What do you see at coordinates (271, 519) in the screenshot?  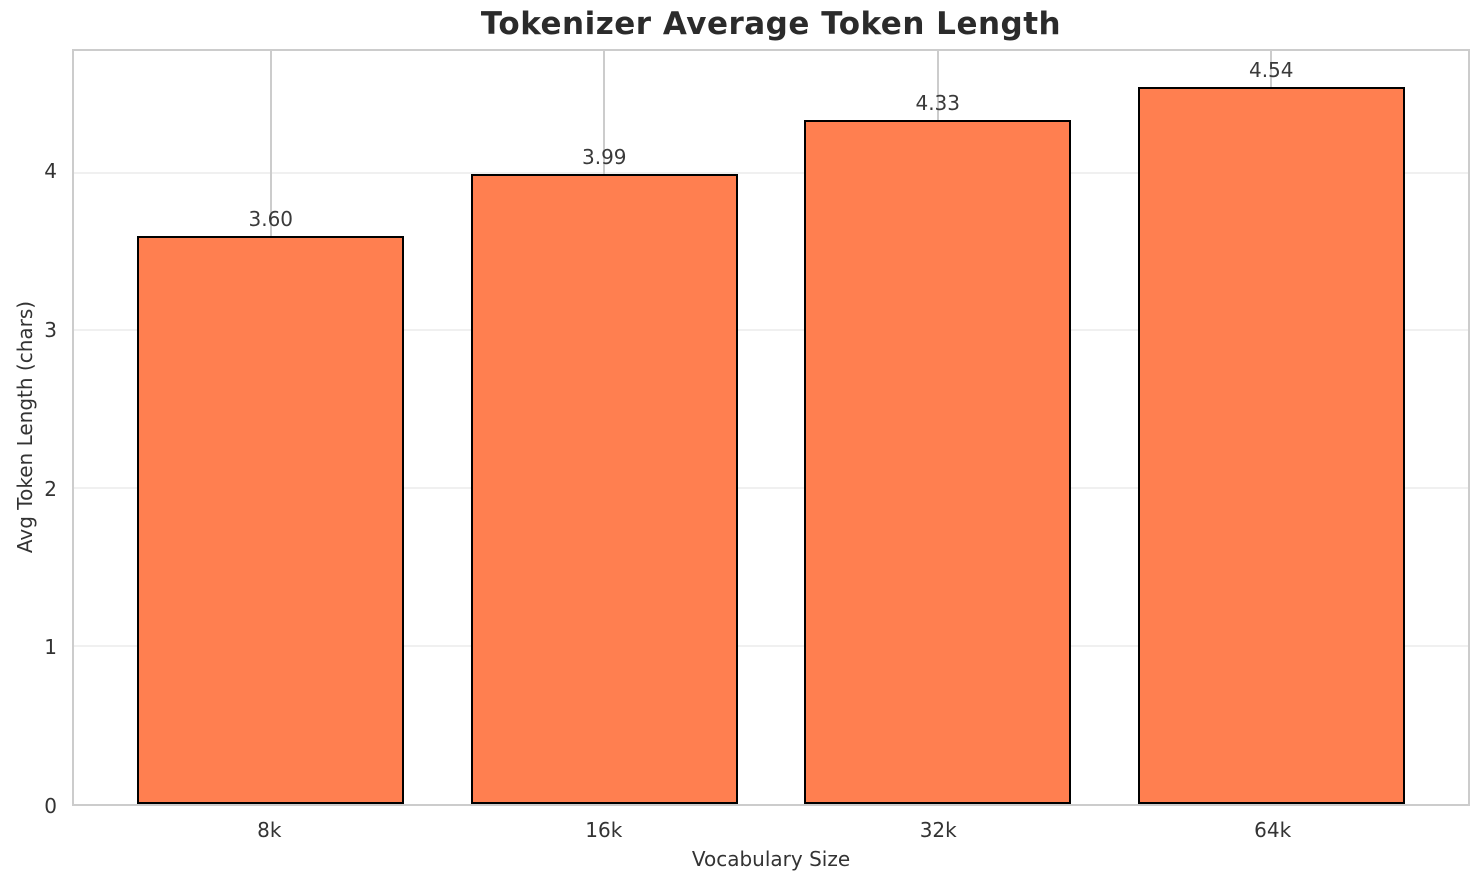 I see `bar-8k` at bounding box center [271, 519].